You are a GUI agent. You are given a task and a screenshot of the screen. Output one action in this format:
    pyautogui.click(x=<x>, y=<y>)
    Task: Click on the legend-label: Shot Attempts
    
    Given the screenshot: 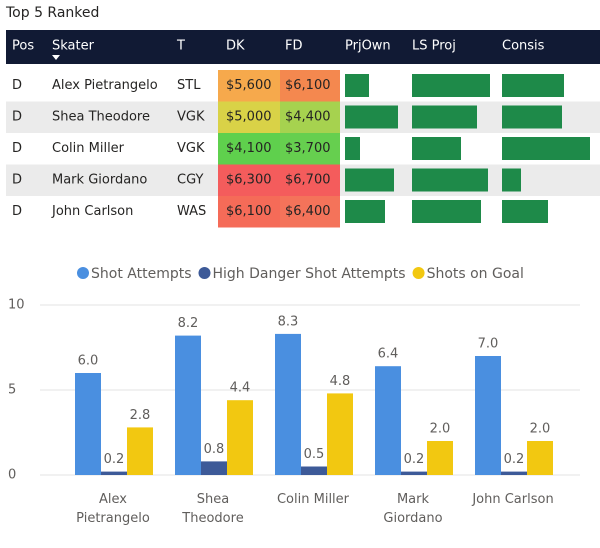 What is the action you would take?
    pyautogui.click(x=141, y=274)
    